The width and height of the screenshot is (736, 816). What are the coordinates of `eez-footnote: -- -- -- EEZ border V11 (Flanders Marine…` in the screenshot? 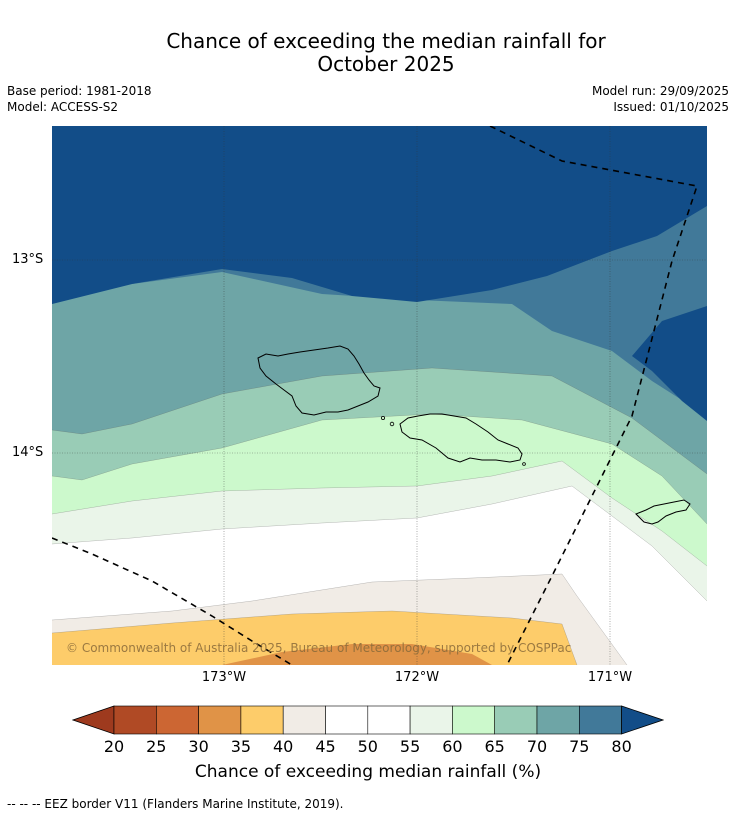 It's located at (175, 804).